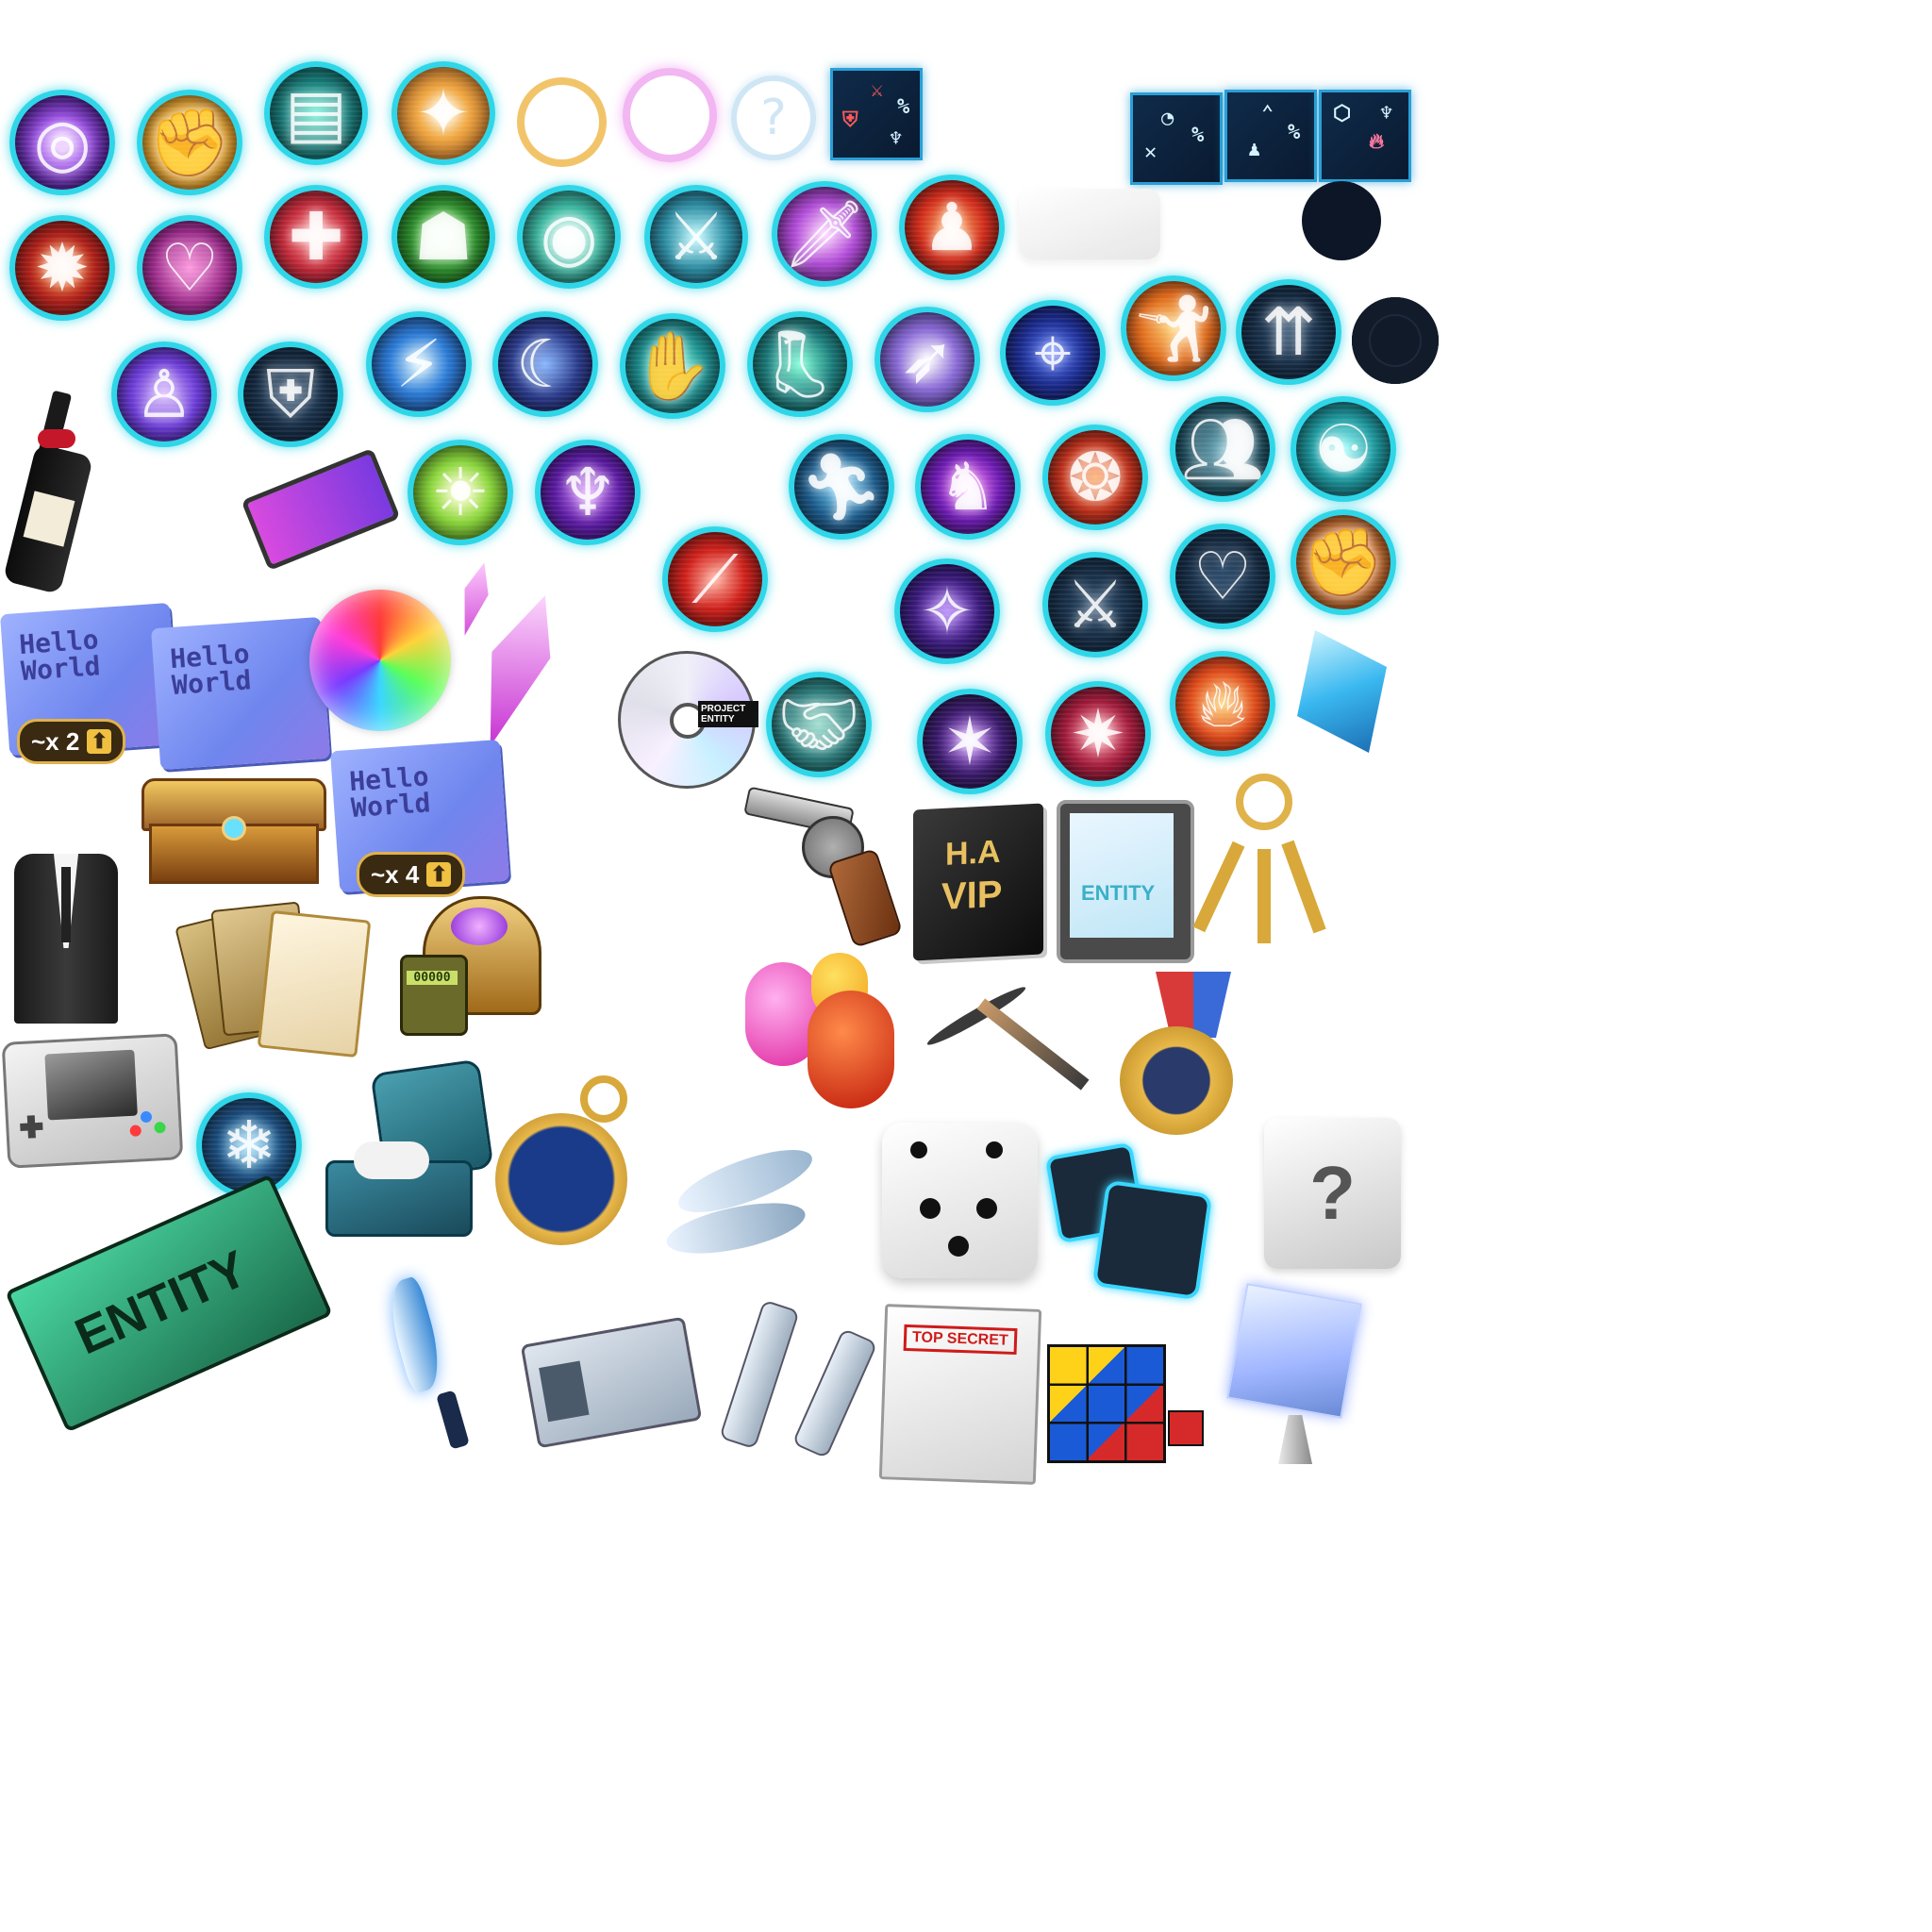 This screenshot has height=1932, width=1932. I want to click on puzzle-question-mark: ?, so click(1332, 1193).